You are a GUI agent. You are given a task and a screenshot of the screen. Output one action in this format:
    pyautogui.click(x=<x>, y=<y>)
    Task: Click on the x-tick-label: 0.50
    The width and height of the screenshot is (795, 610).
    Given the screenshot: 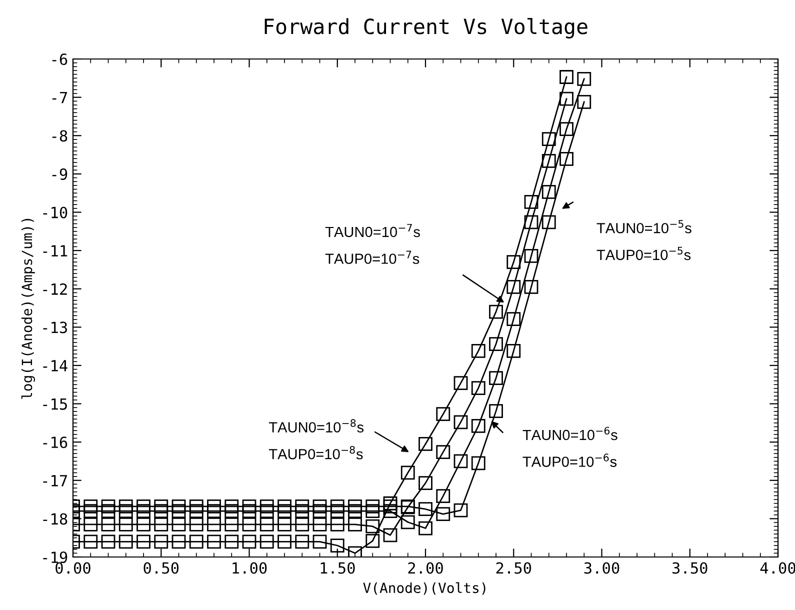 What is the action you would take?
    pyautogui.click(x=161, y=568)
    